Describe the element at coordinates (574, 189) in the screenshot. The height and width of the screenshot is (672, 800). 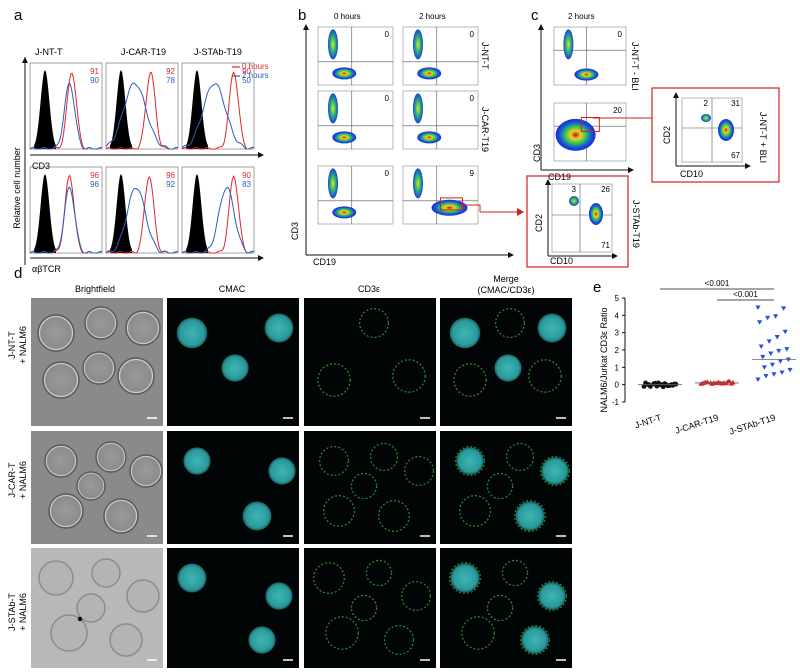
I see `inset-stab-q1: 3` at that location.